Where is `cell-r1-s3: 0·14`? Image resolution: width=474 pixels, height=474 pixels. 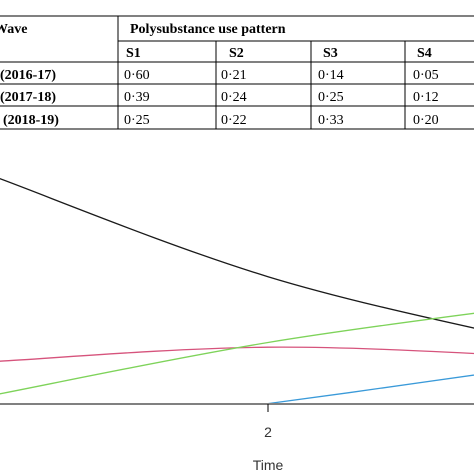
cell-r1-s3: 0·14 is located at coordinates (331, 75).